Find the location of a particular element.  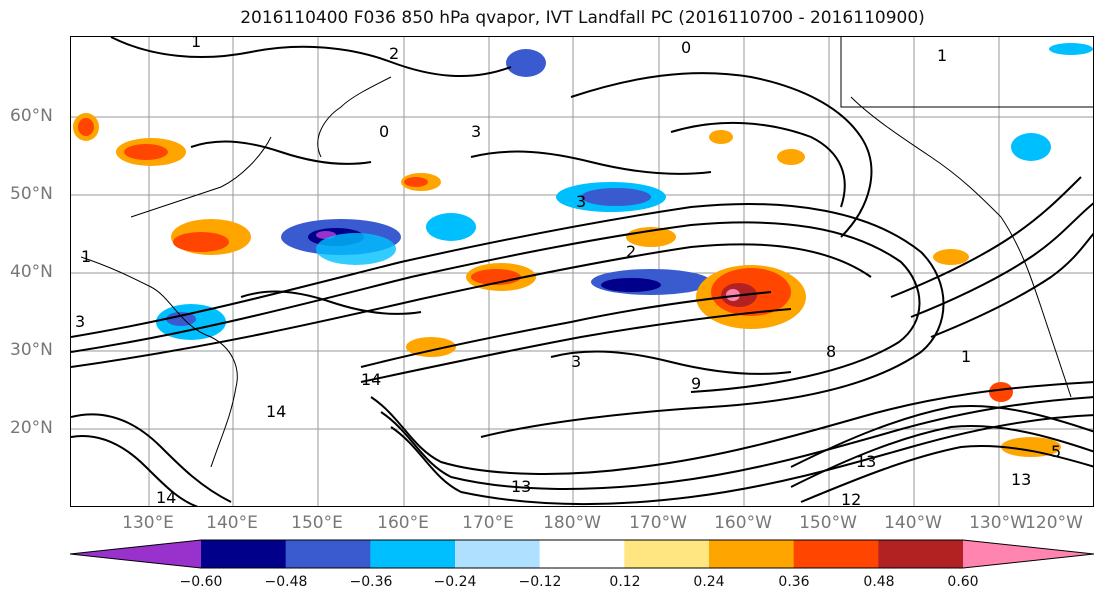

lon-label: 180°W is located at coordinates (572, 523).